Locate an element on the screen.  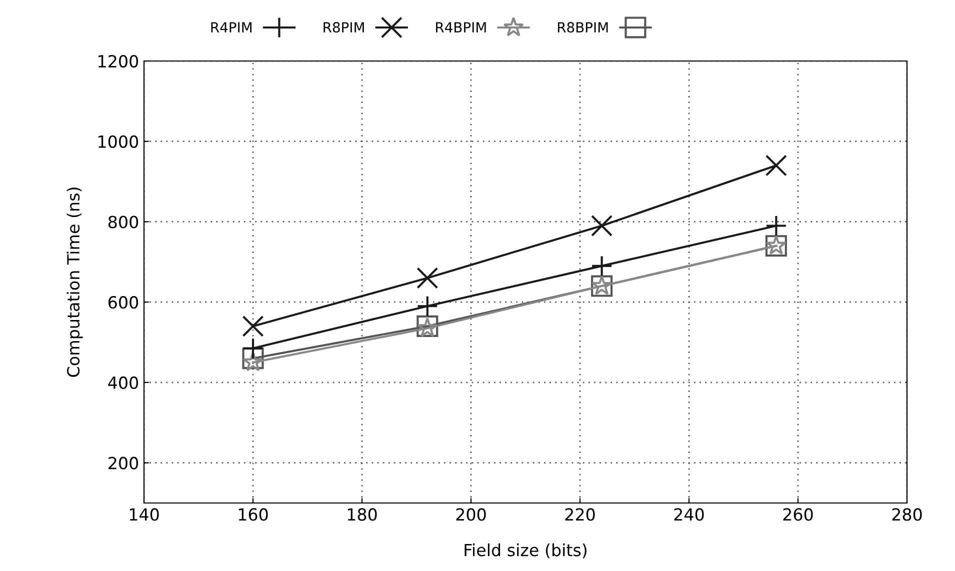
y-tick-label: 800 is located at coordinates (123, 222).